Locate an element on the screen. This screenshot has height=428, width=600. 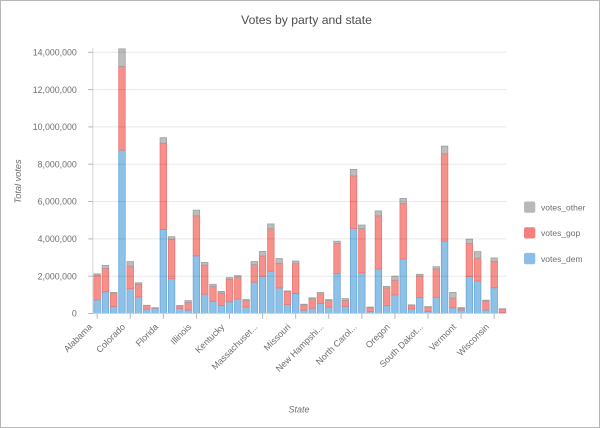
svg-text: 12,000,000 is located at coordinates (54, 90).